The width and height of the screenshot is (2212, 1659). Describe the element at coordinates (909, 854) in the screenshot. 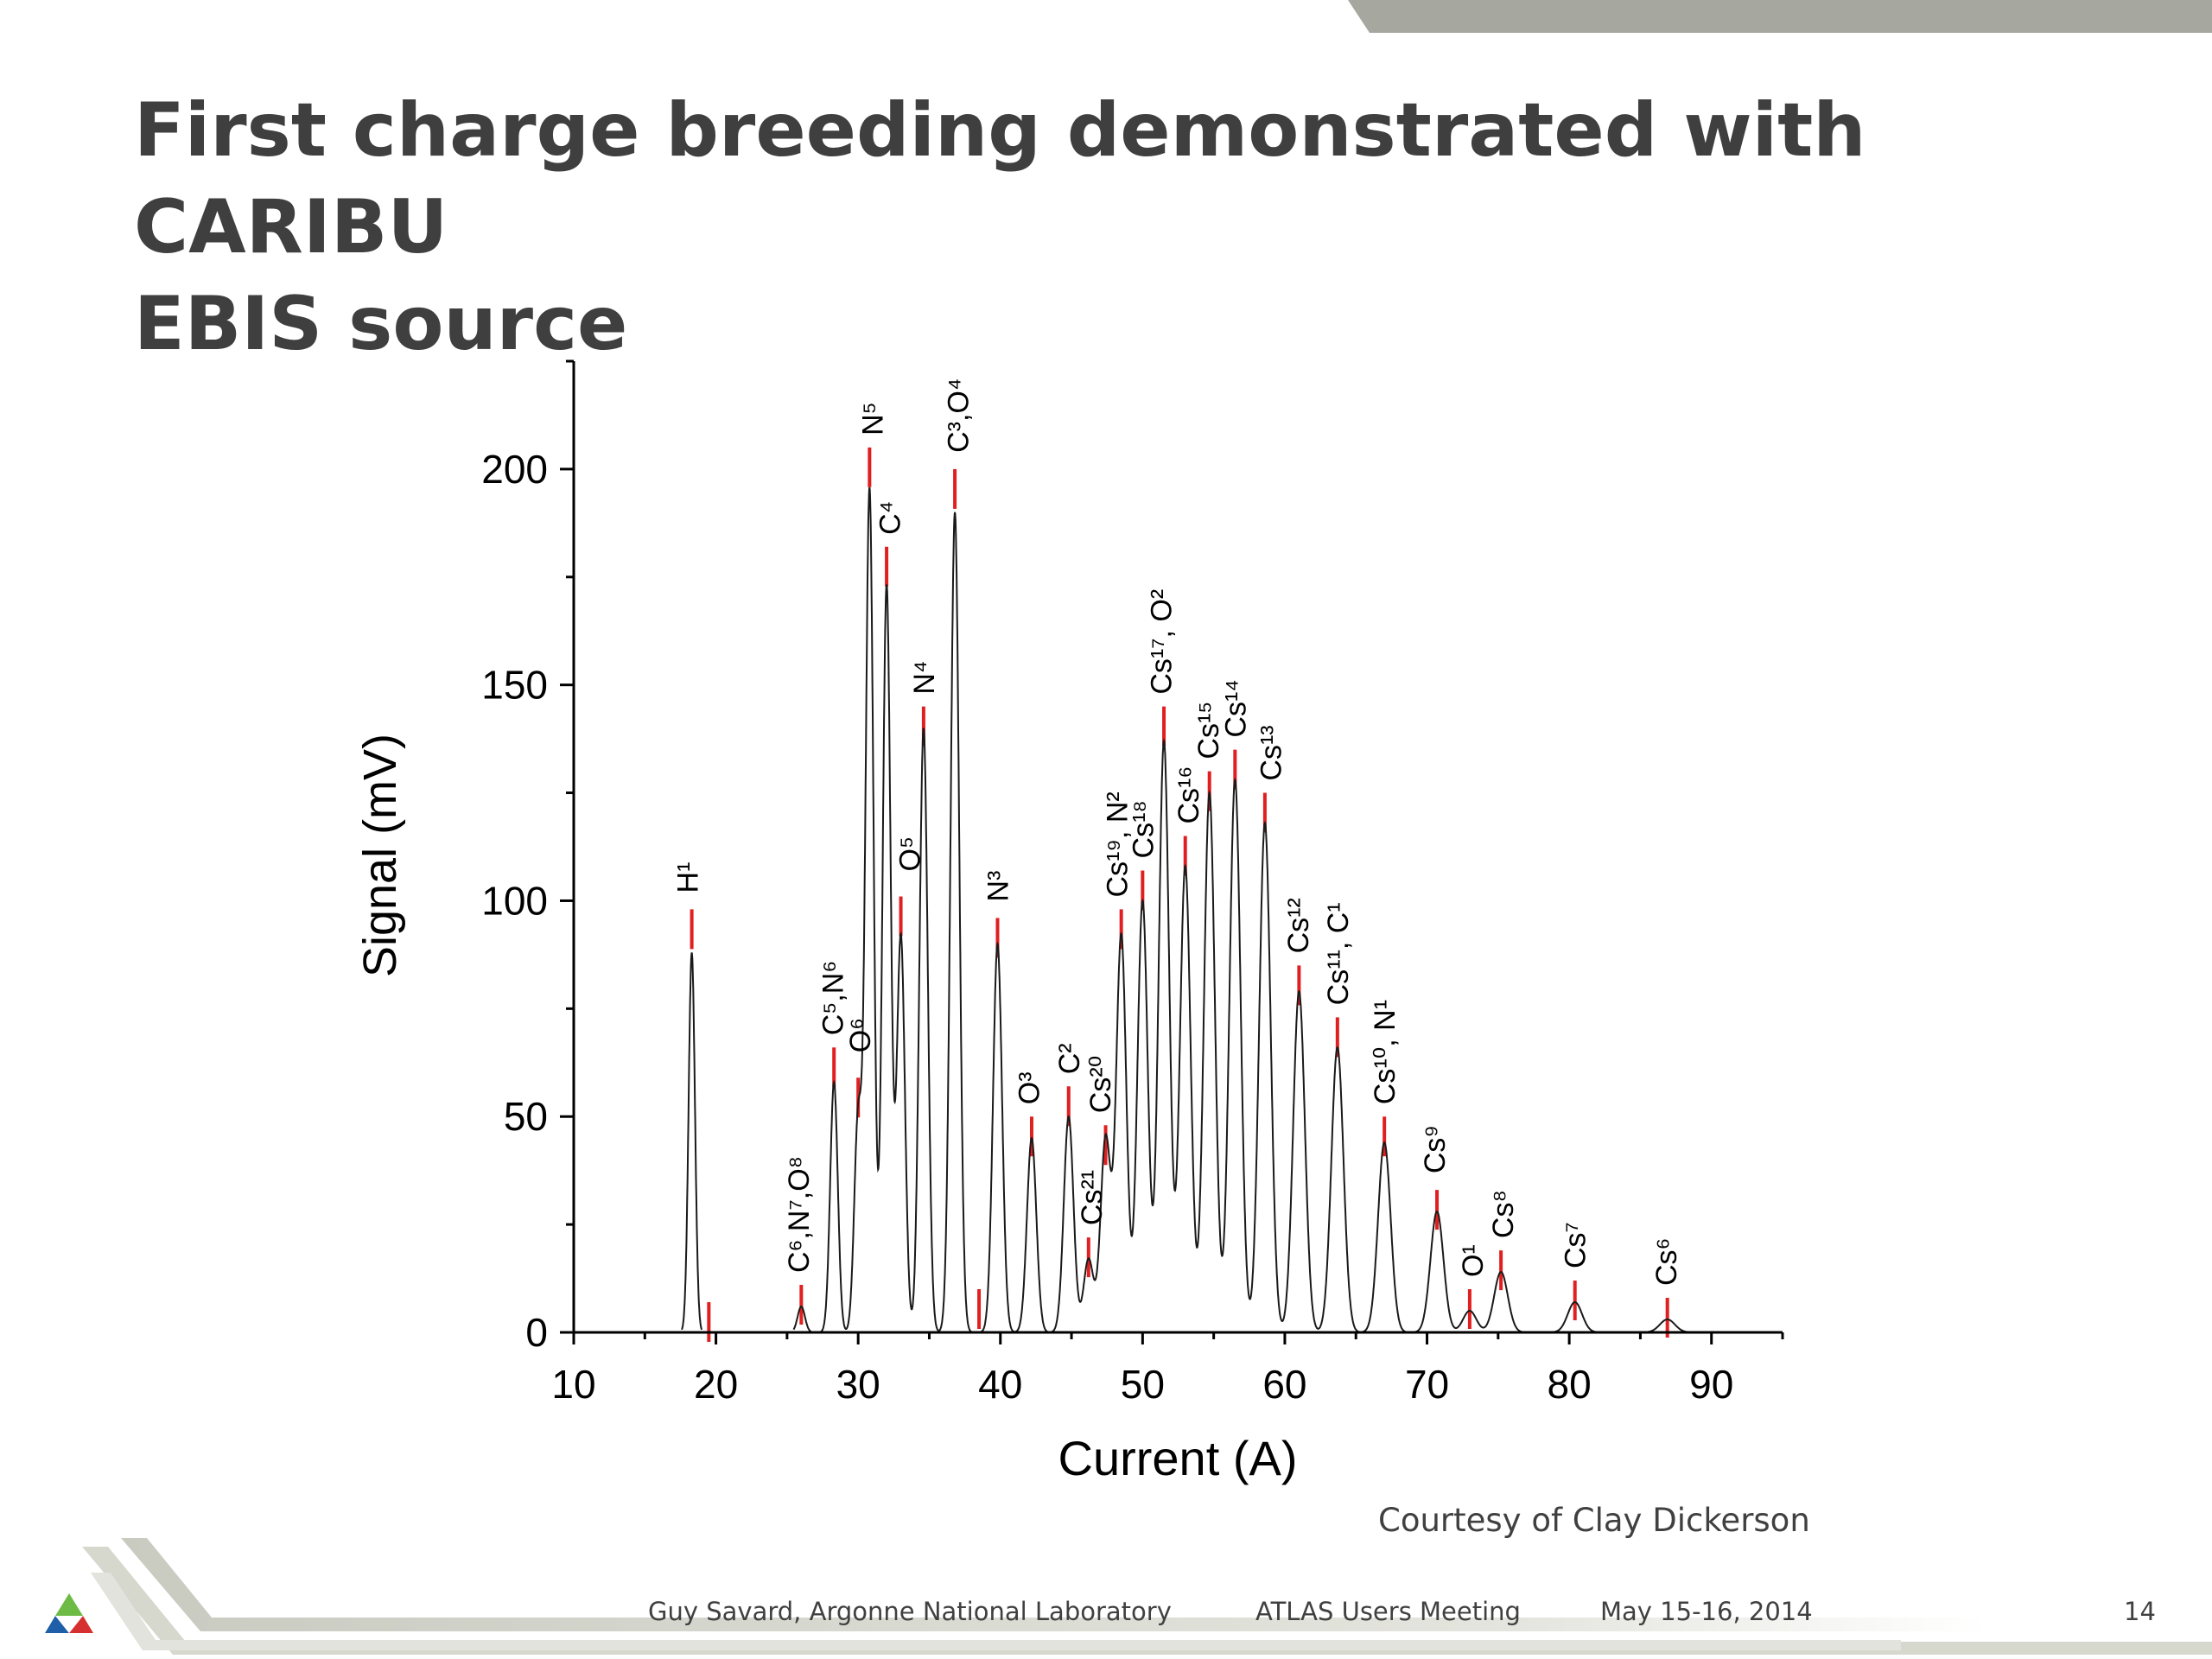

I see `peak-label-6: O⁵` at that location.